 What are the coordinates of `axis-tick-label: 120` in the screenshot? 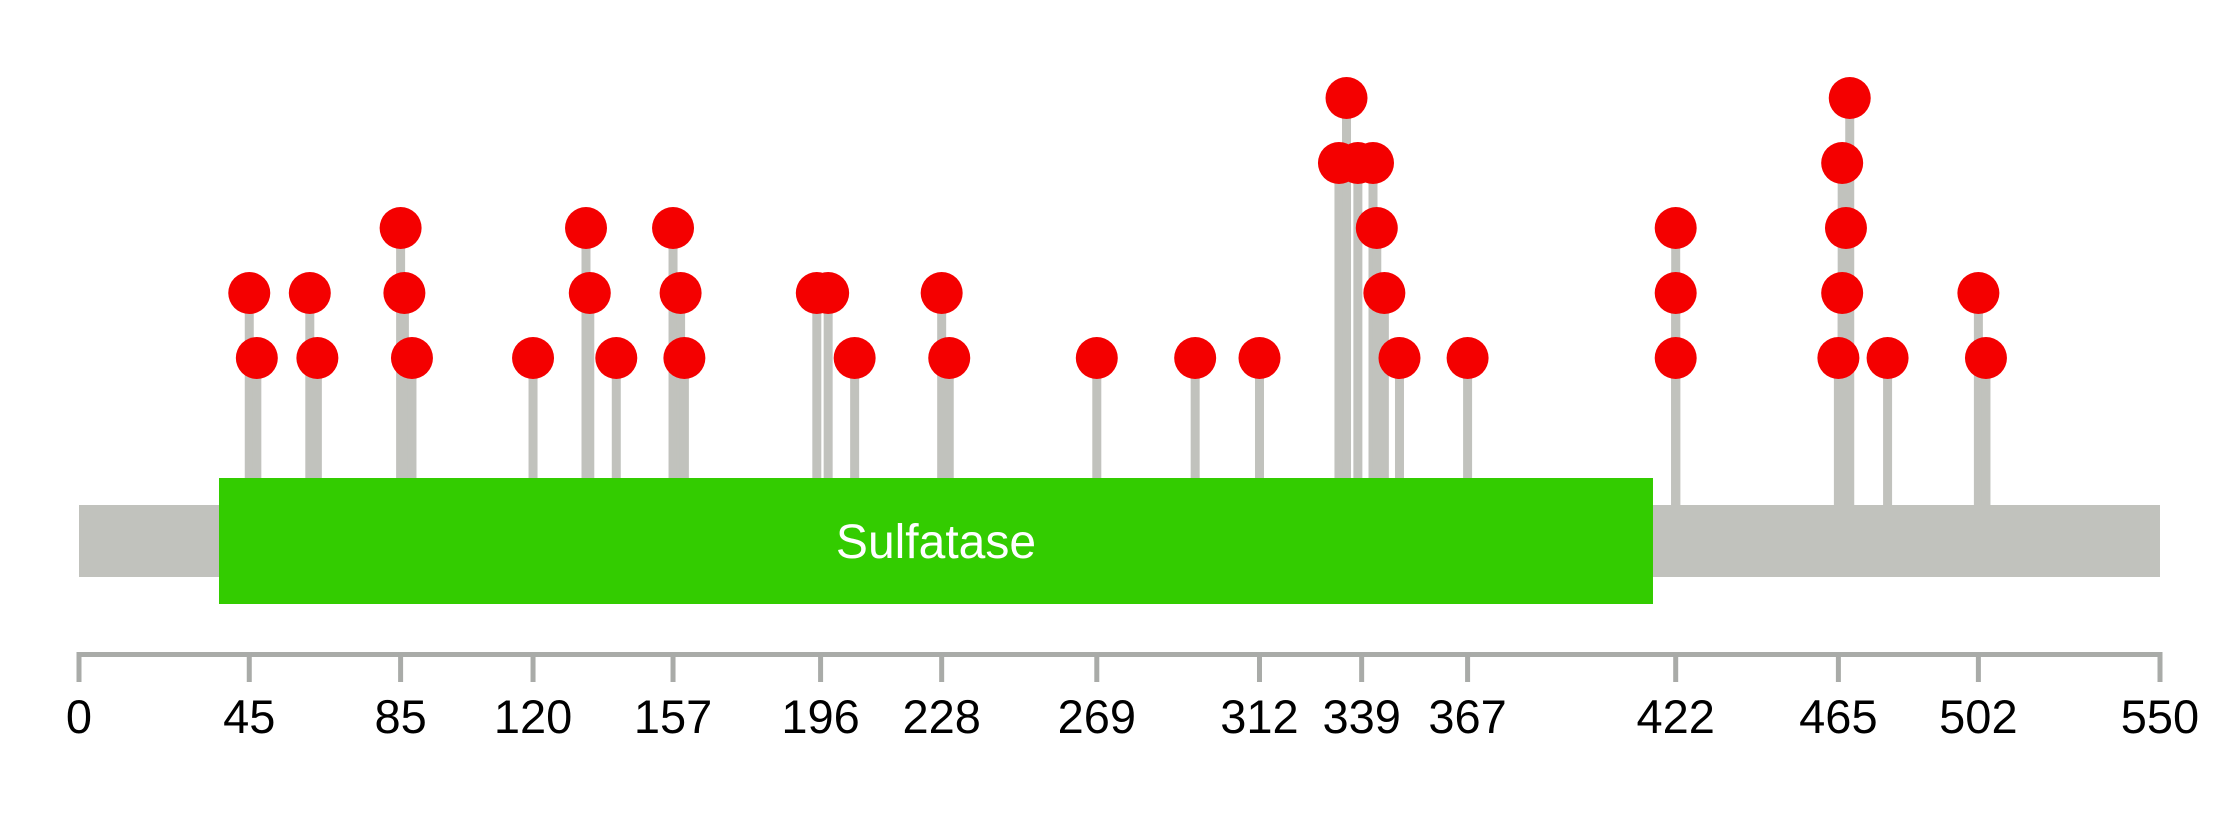 It's located at (533, 716).